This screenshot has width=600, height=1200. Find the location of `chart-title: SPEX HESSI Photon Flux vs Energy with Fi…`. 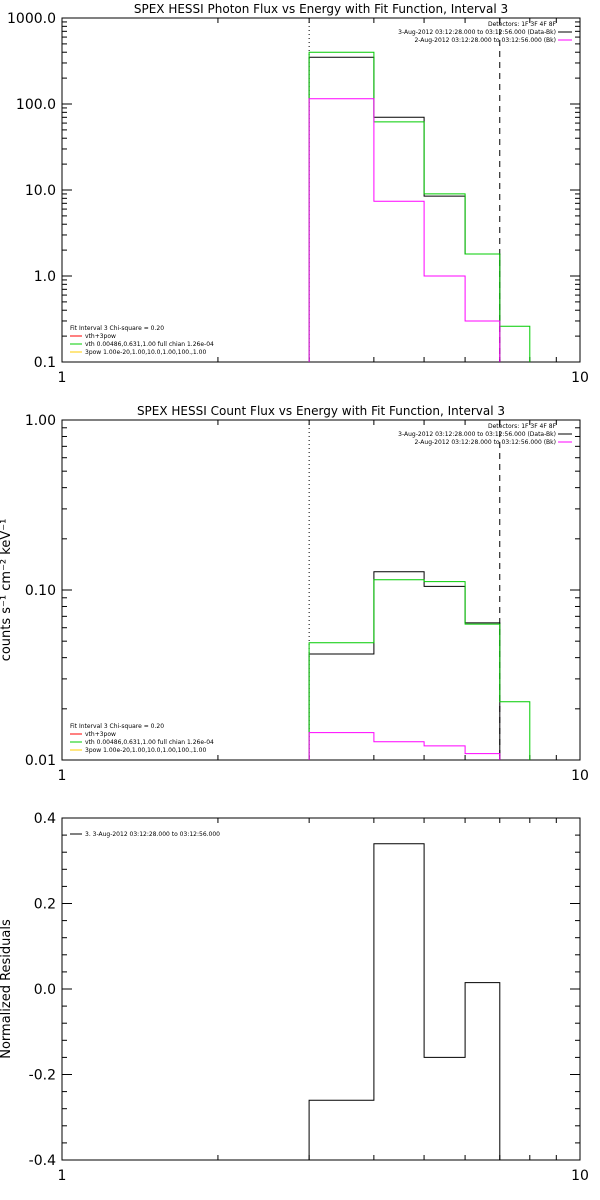

chart-title: SPEX HESSI Photon Flux vs Energy with Fi… is located at coordinates (321, 9).